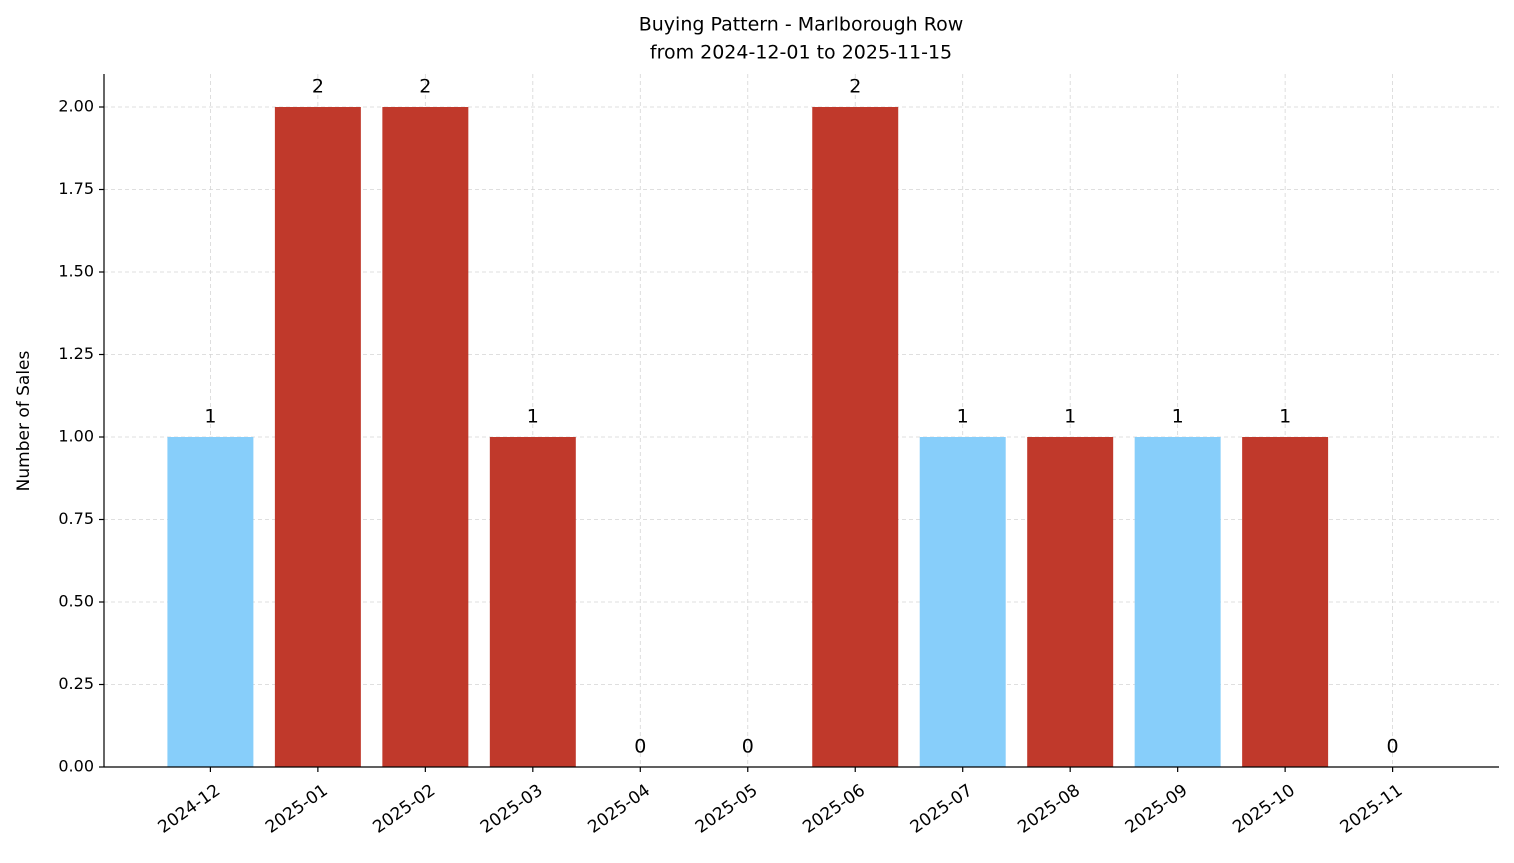 This screenshot has width=1514, height=863. I want to click on x-tick-label: 2025-05, so click(727, 809).